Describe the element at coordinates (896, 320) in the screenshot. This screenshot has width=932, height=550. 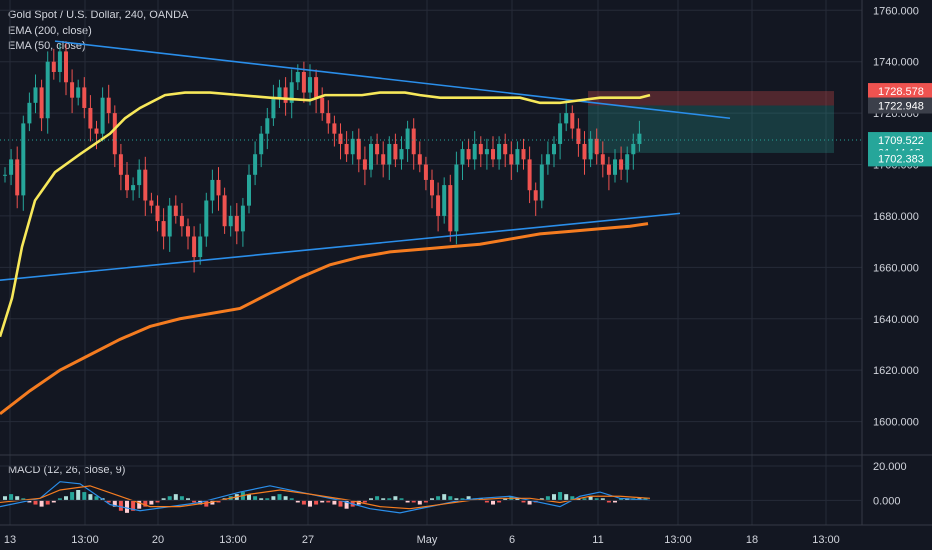
I see `y-tick-label: 1640.000` at that location.